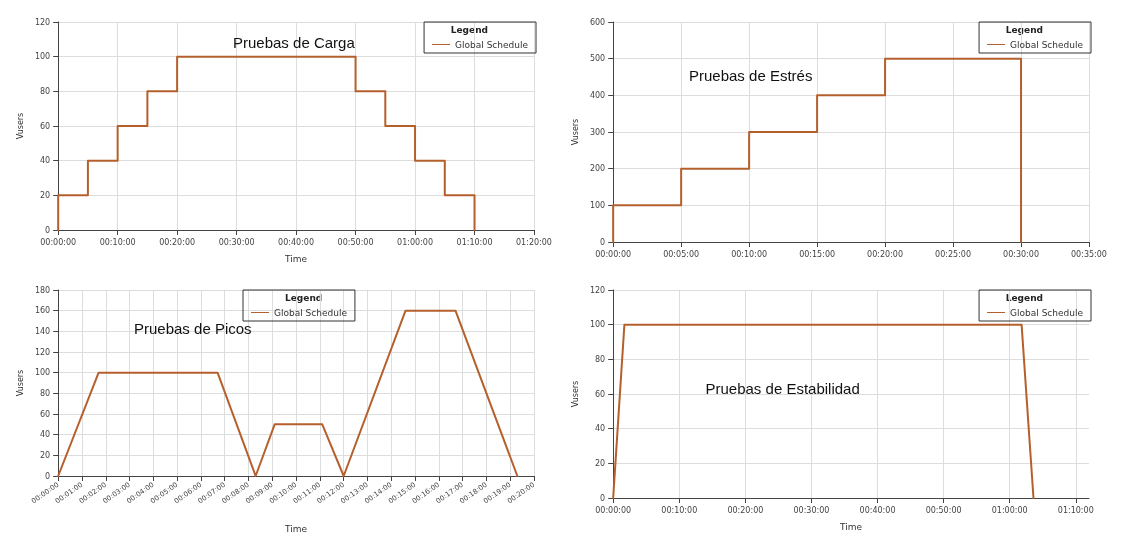 The image size is (1126, 544). Describe the element at coordinates (597, 169) in the screenshot. I see `y-tick-label: 200` at that location.